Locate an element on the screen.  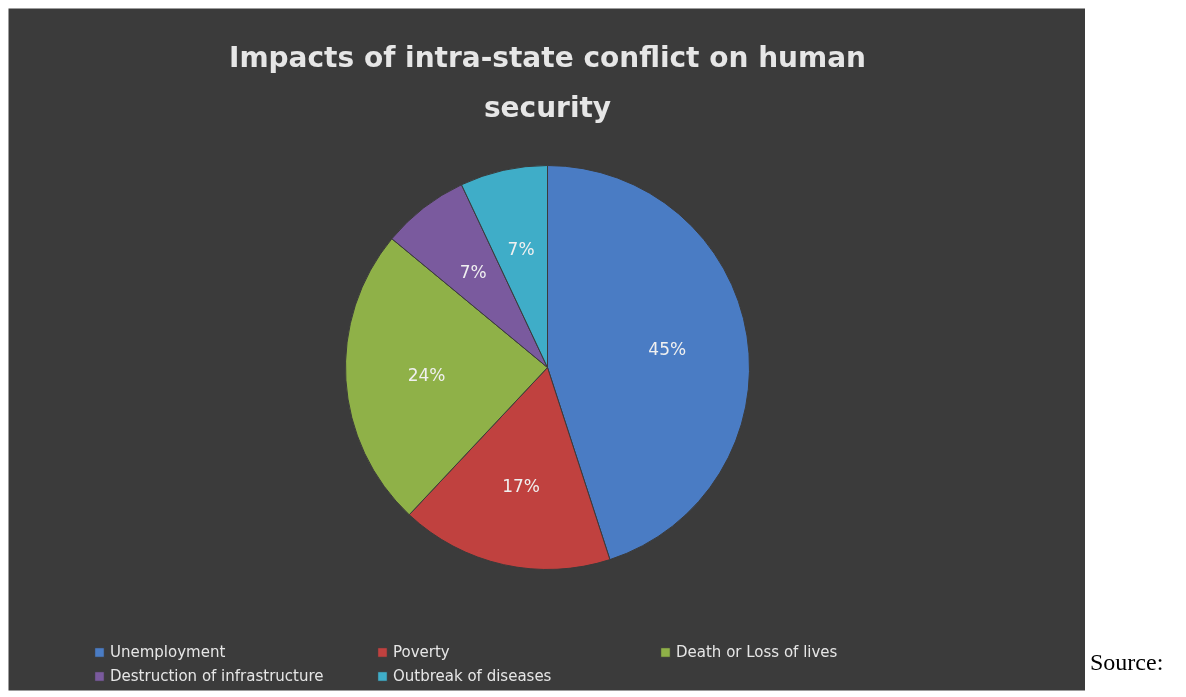
legend-label: Unemployment is located at coordinates (168, 652).